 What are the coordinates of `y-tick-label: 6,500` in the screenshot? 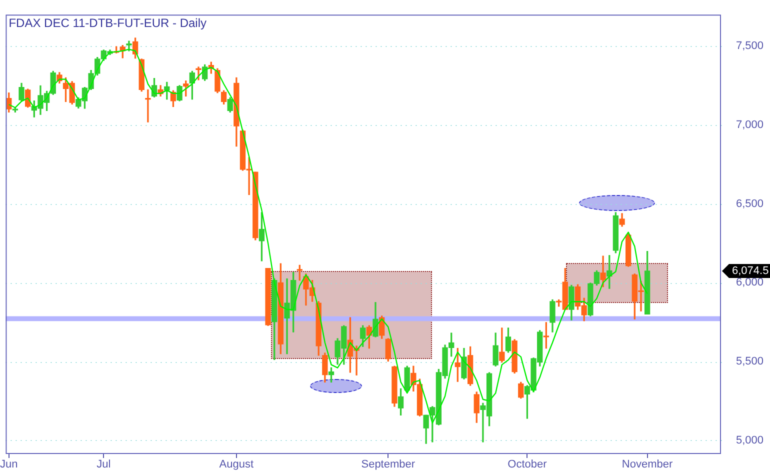 It's located at (750, 204).